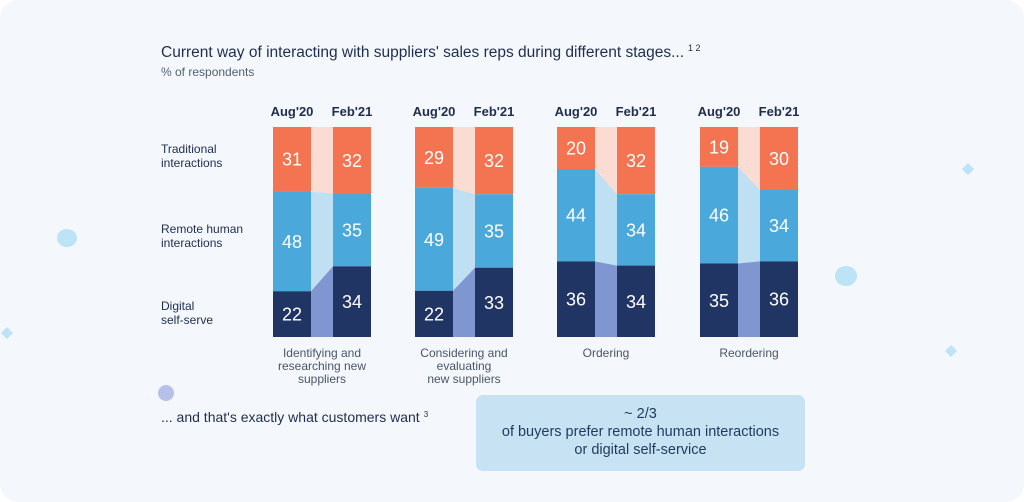  I want to click on value-label-remote-feb21-group-2: 35, so click(494, 231).